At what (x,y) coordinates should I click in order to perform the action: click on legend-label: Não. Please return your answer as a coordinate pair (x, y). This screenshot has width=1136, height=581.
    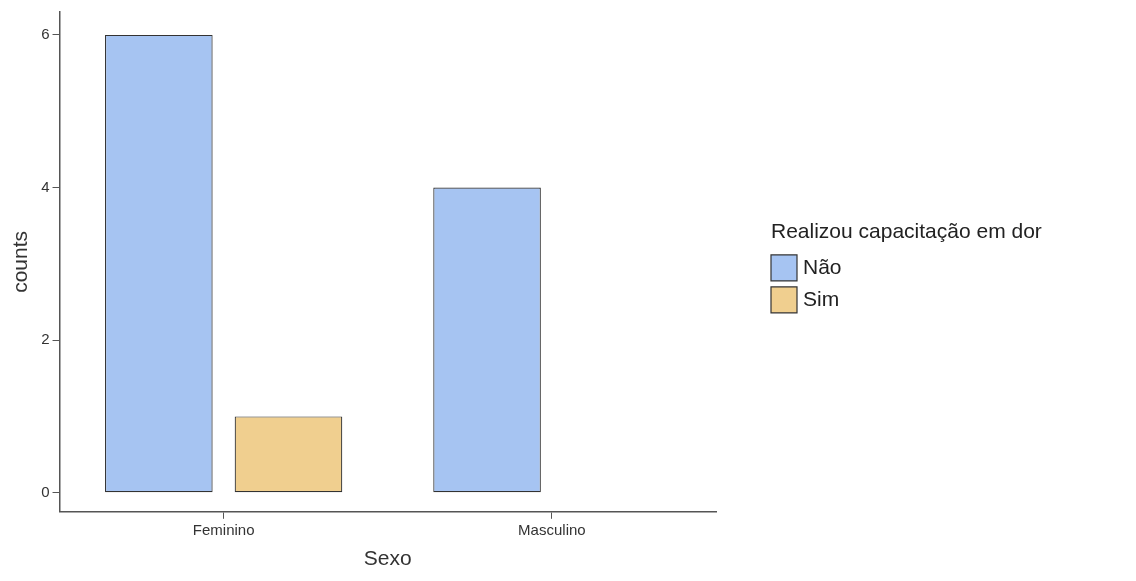
    Looking at the image, I should click on (822, 266).